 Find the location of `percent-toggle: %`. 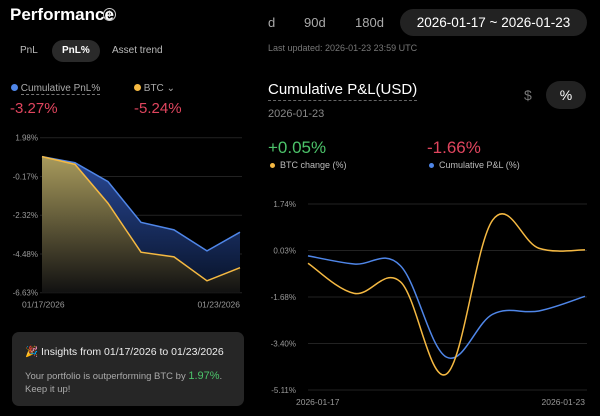

percent-toggle: % is located at coordinates (566, 95).